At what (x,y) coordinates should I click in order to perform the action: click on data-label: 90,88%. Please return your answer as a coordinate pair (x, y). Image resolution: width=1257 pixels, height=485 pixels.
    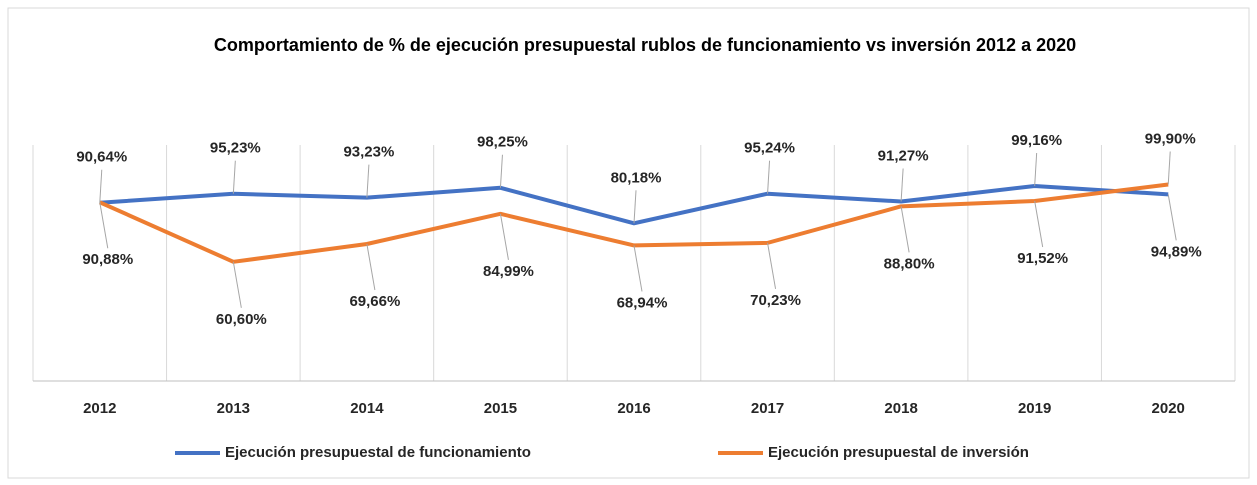
    Looking at the image, I should click on (107, 259).